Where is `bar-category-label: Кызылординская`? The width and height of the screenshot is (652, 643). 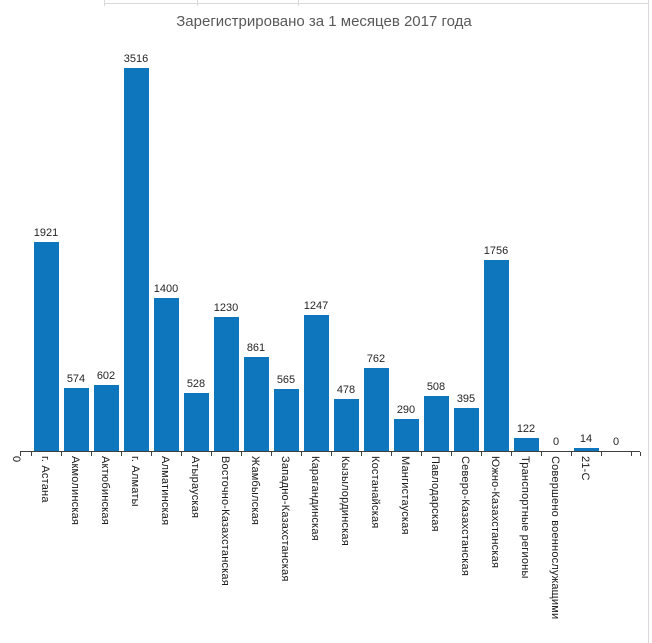
bar-category-label: Кызылординская is located at coordinates (345, 501).